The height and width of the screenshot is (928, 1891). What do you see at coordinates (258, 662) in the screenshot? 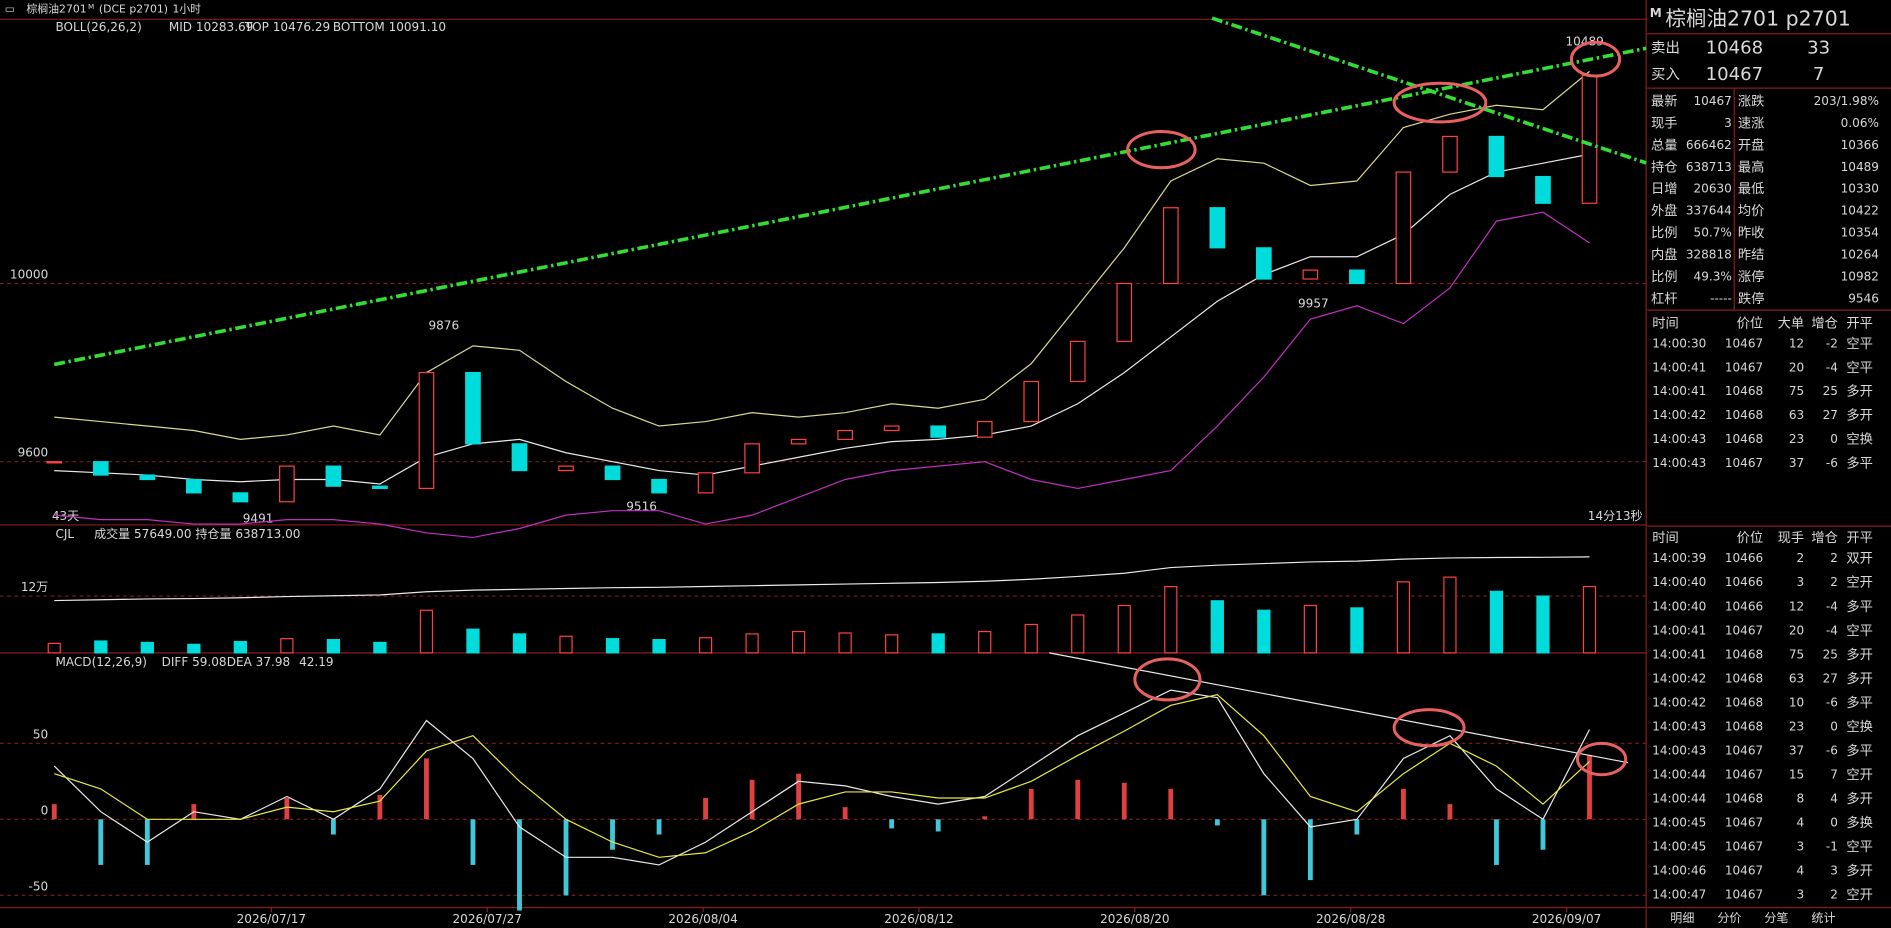
I see `dea-text: DEA 37.98` at bounding box center [258, 662].